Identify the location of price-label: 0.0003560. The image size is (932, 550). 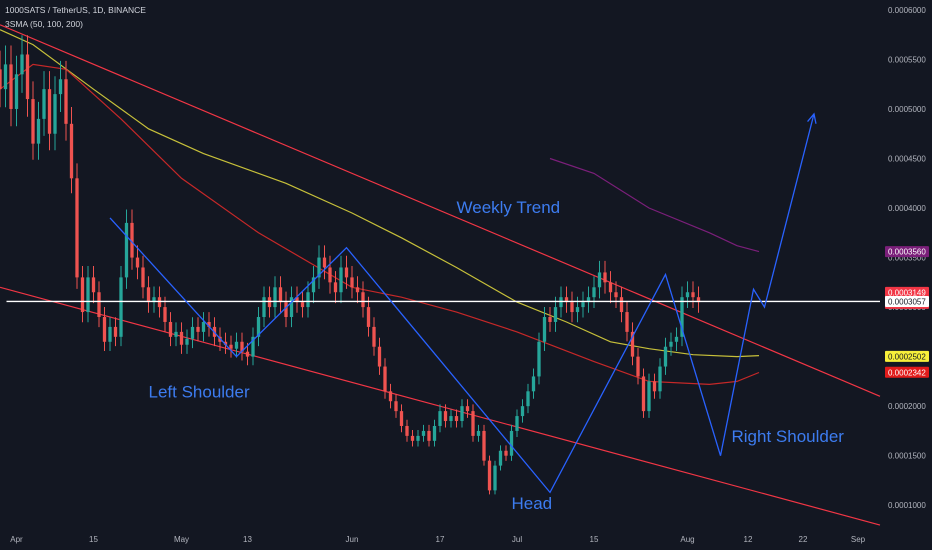
(907, 252).